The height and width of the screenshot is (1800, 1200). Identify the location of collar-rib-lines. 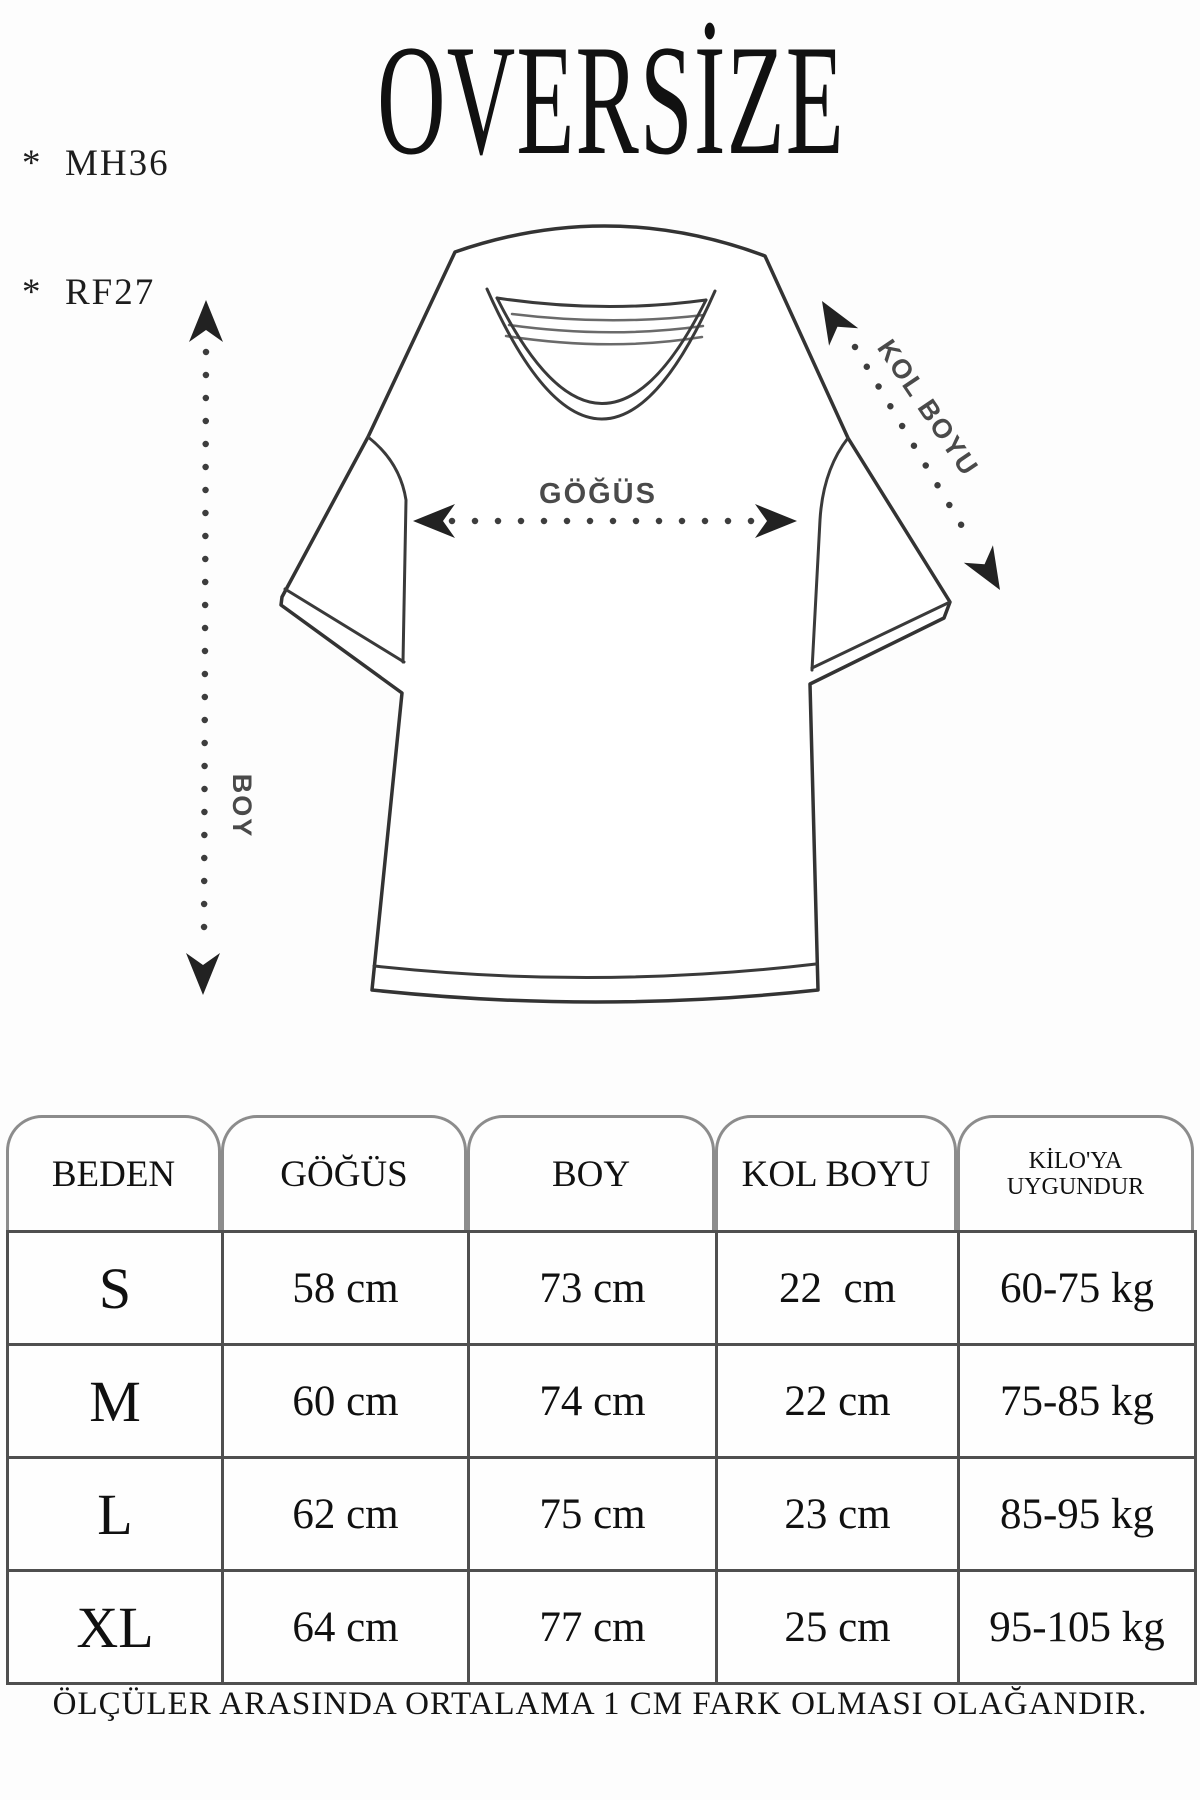
(605, 329).